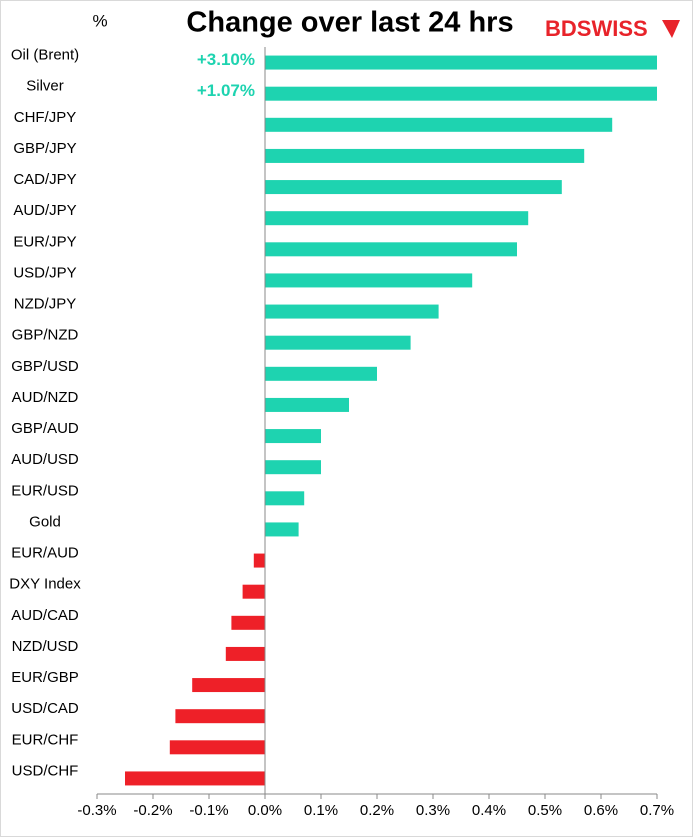 The height and width of the screenshot is (837, 693). Describe the element at coordinates (45, 521) in the screenshot. I see `y-tick-label: Gold` at that location.